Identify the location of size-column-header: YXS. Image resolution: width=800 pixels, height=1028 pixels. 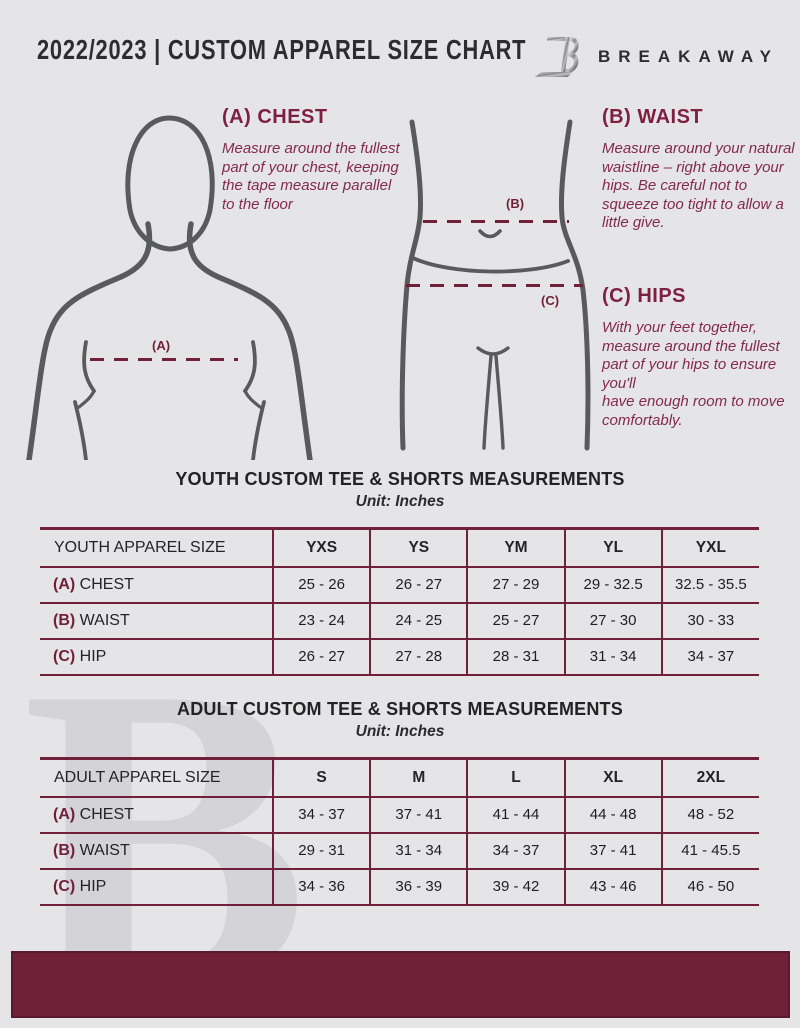
(321, 547).